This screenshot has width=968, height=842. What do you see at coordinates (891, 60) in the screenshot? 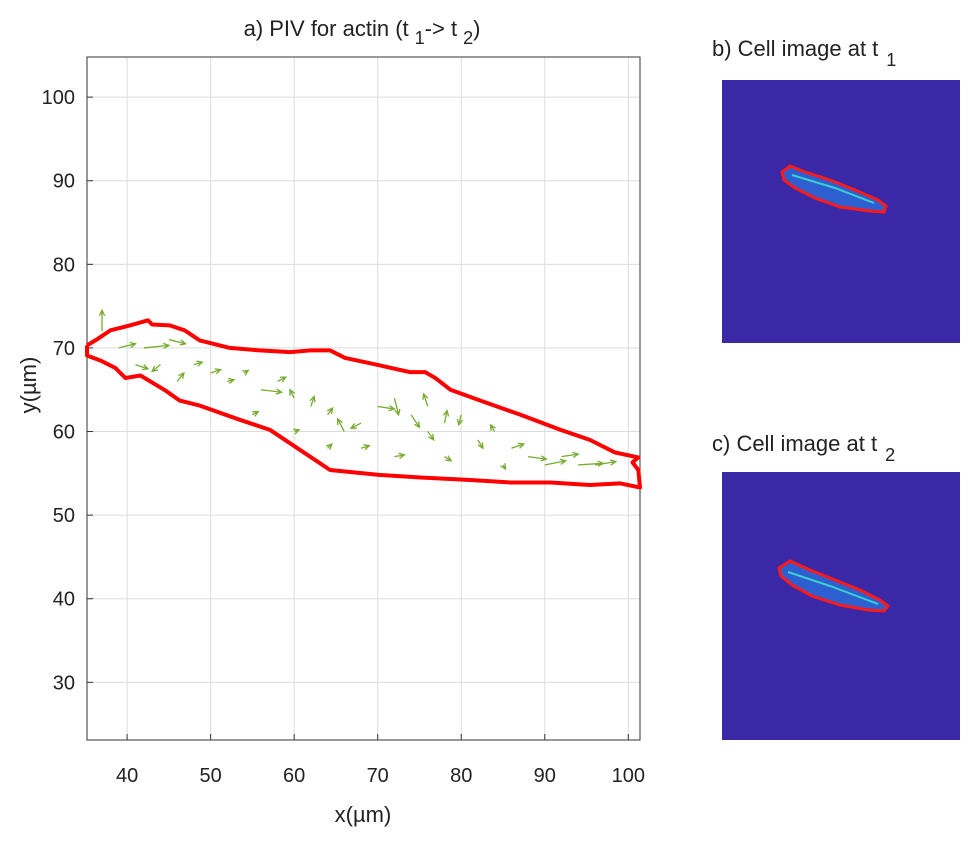
I see `panel-title-sub: 1` at bounding box center [891, 60].